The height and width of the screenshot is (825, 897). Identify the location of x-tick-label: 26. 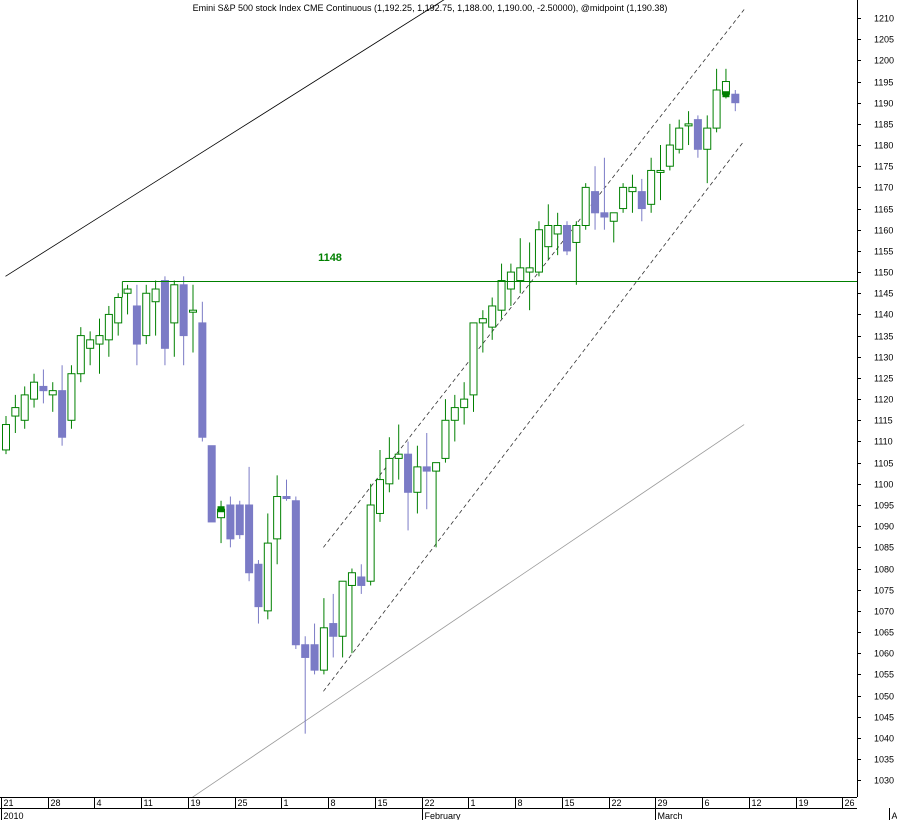
(850, 803).